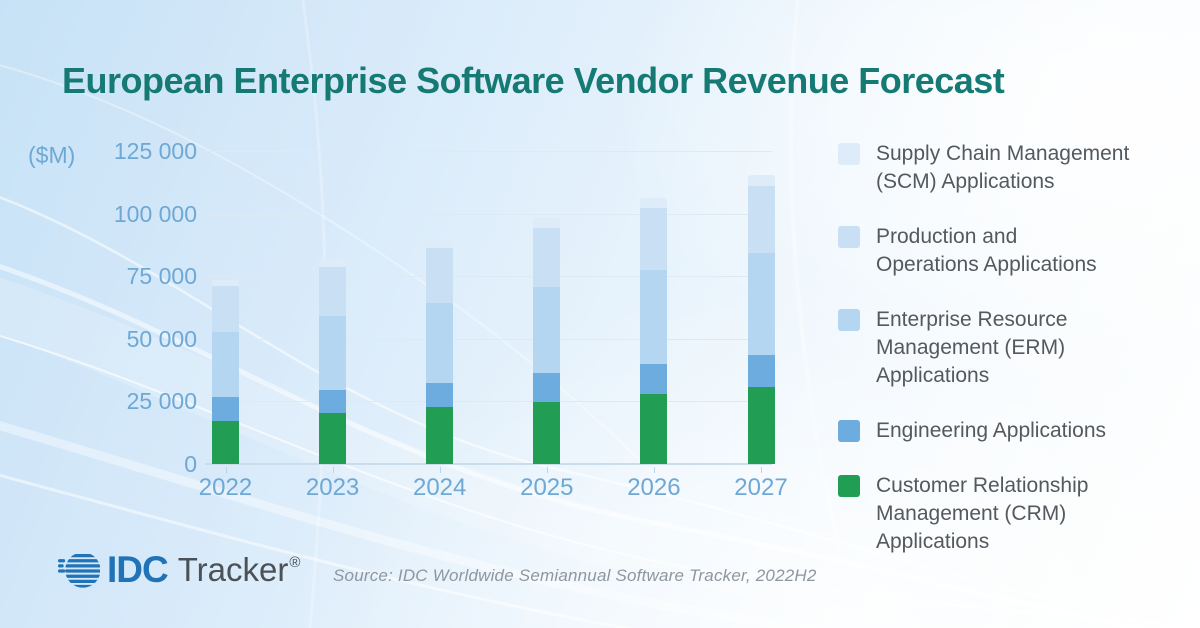 Image resolution: width=1200 pixels, height=628 pixels. What do you see at coordinates (488, 464) in the screenshot?
I see `x-axis-line` at bounding box center [488, 464].